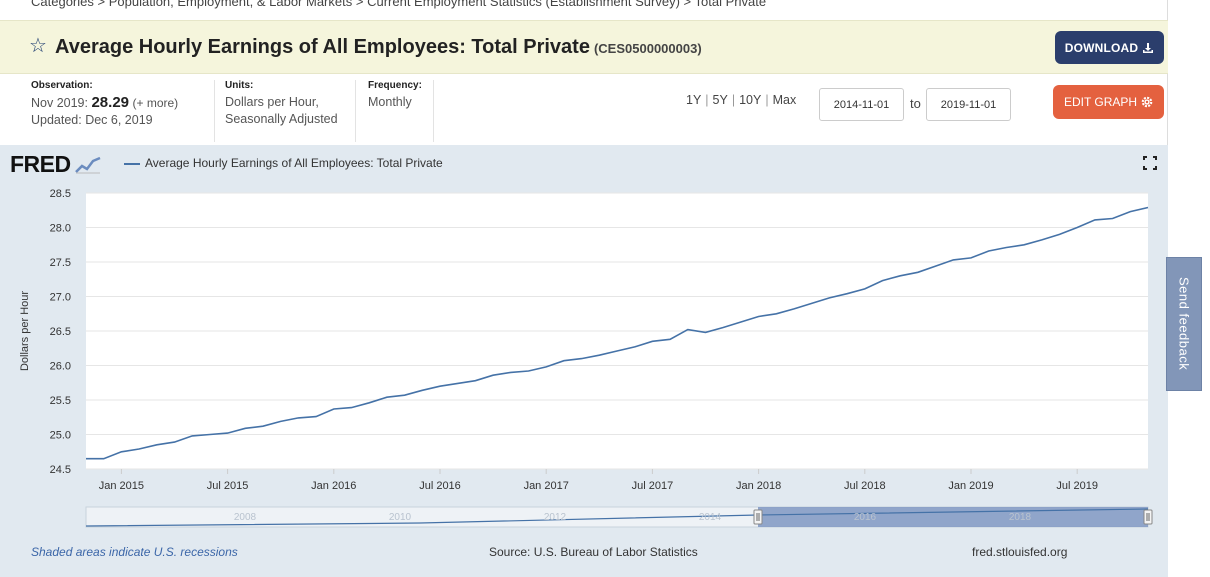  I want to click on date-from-input: 2014-11-01, so click(861, 104).